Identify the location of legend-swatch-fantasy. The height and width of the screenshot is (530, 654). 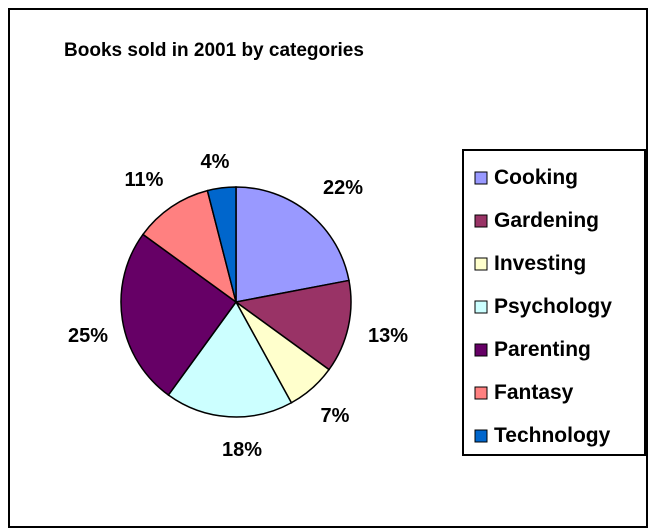
(481, 393).